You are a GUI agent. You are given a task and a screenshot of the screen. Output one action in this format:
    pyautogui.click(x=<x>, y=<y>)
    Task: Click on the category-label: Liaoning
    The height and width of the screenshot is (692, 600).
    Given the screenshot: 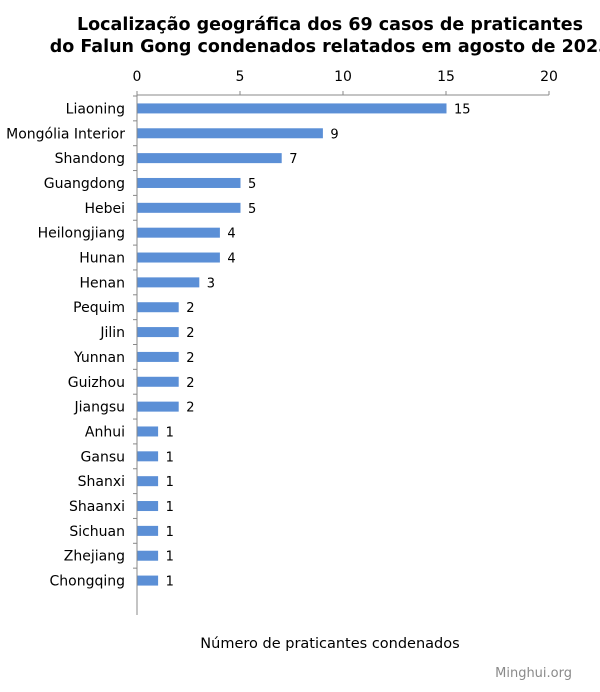 What is the action you would take?
    pyautogui.click(x=95, y=109)
    